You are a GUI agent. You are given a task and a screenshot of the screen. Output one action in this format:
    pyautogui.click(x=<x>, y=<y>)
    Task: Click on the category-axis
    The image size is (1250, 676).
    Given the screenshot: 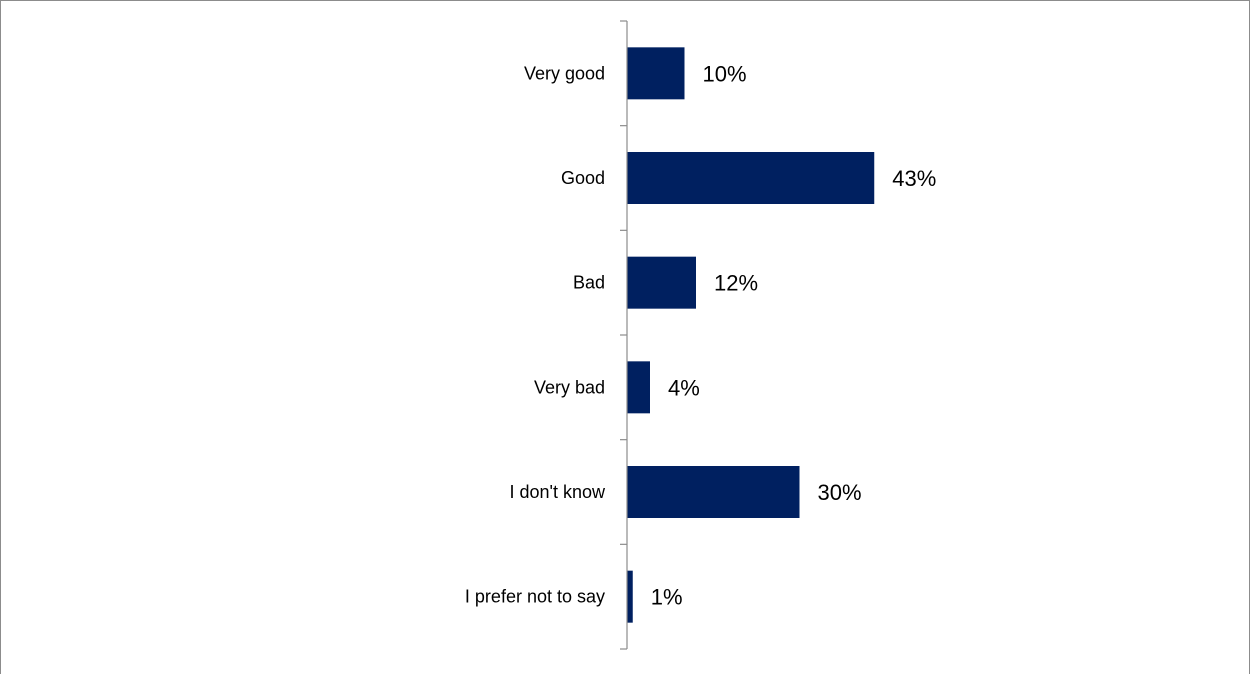 What is the action you would take?
    pyautogui.click(x=624, y=335)
    